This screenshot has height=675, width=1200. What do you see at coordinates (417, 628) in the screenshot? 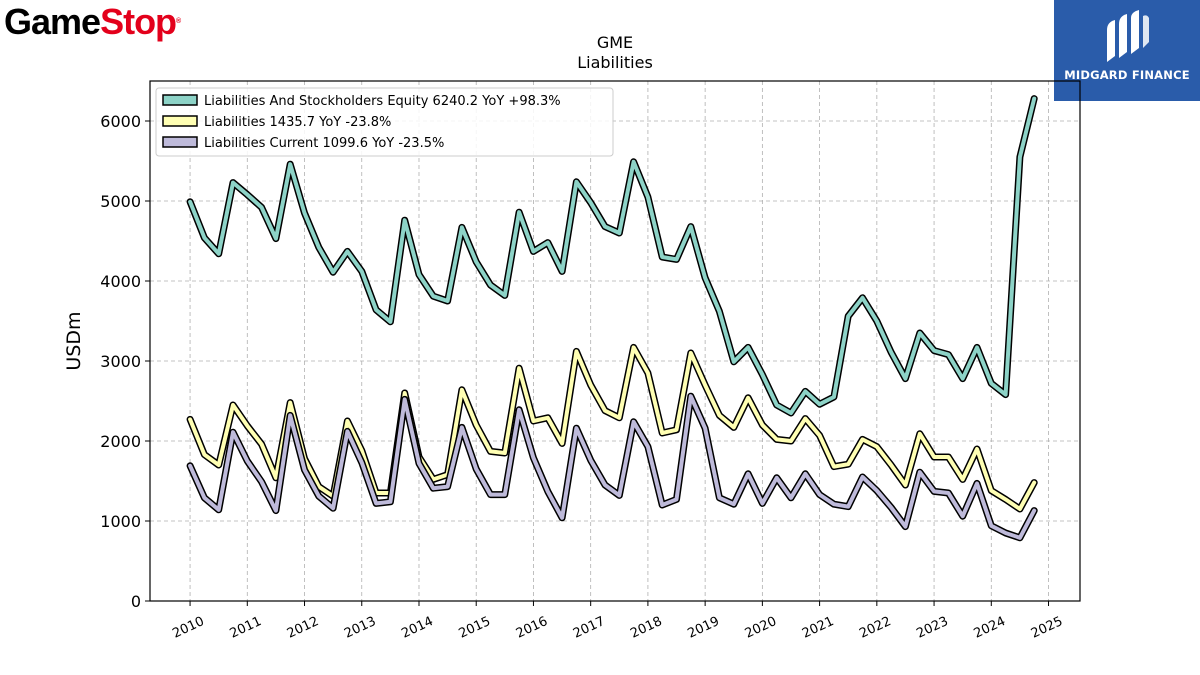
I see `x-tick-label: 2014` at bounding box center [417, 628].